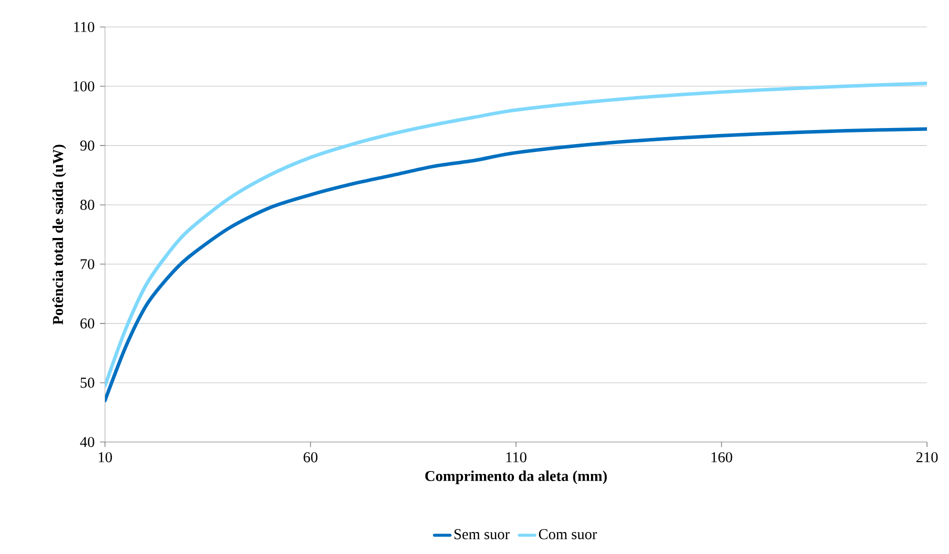 This screenshot has height=554, width=949. I want to click on x-tick-label: 10, so click(105, 457).